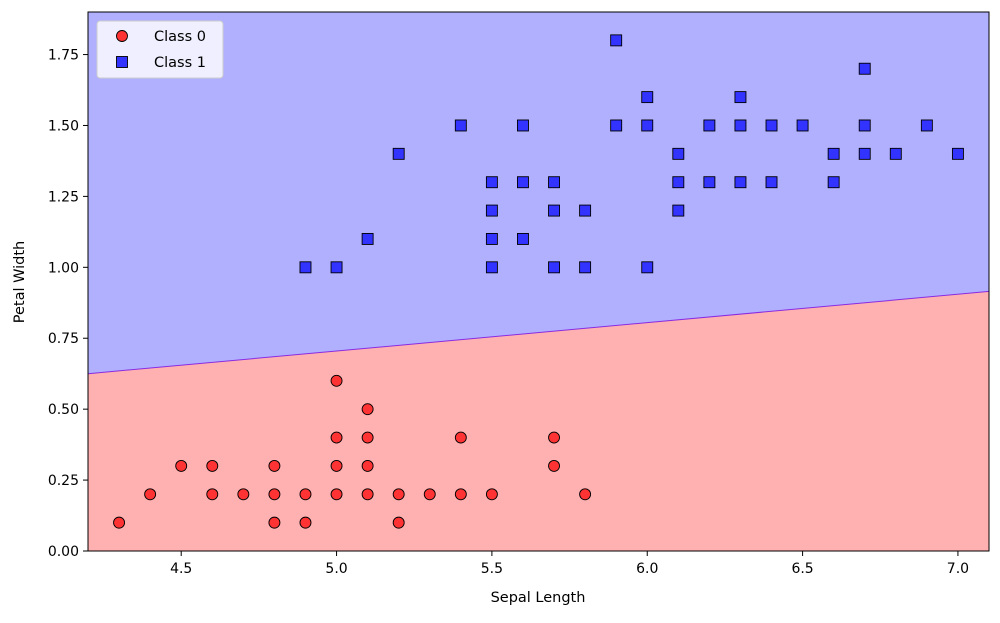 This screenshot has height=623, width=1000. I want to click on x-axis-label: Sepal Length, so click(538, 598).